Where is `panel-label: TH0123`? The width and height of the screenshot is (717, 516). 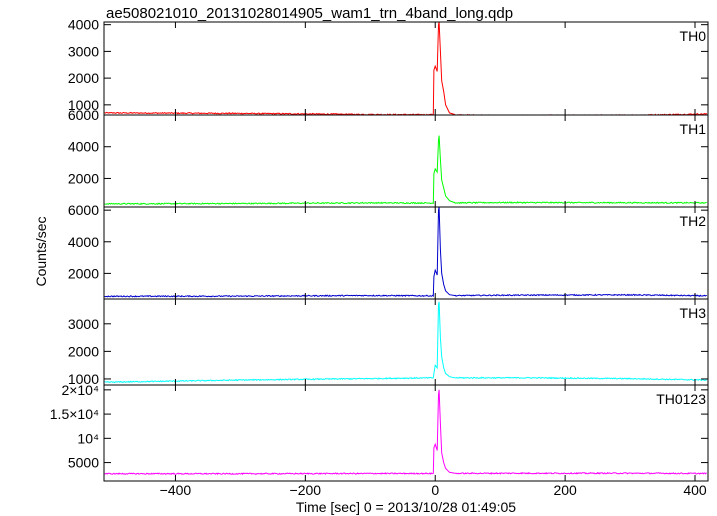
panel-label: TH0123 is located at coordinates (681, 399).